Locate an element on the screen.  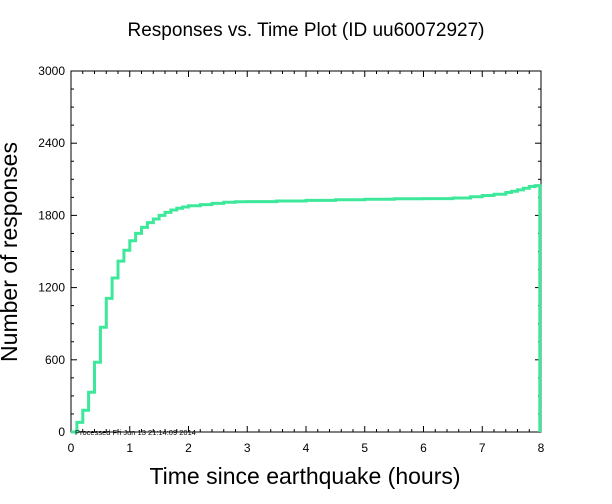
y-tick-label: 2400 is located at coordinates (51, 143).